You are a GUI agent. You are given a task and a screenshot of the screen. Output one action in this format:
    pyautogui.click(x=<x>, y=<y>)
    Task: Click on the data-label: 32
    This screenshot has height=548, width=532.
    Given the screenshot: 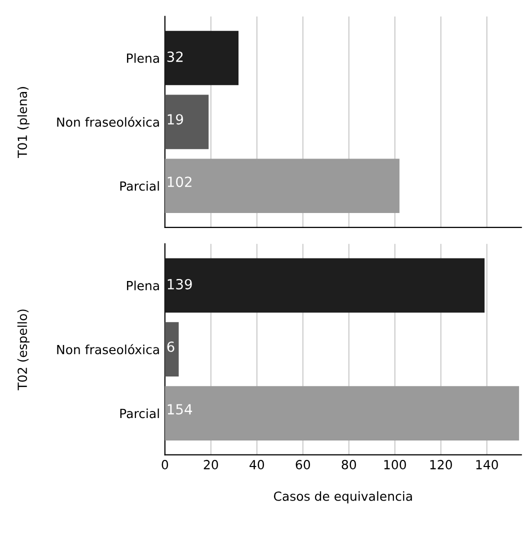 What is the action you would take?
    pyautogui.click(x=175, y=57)
    